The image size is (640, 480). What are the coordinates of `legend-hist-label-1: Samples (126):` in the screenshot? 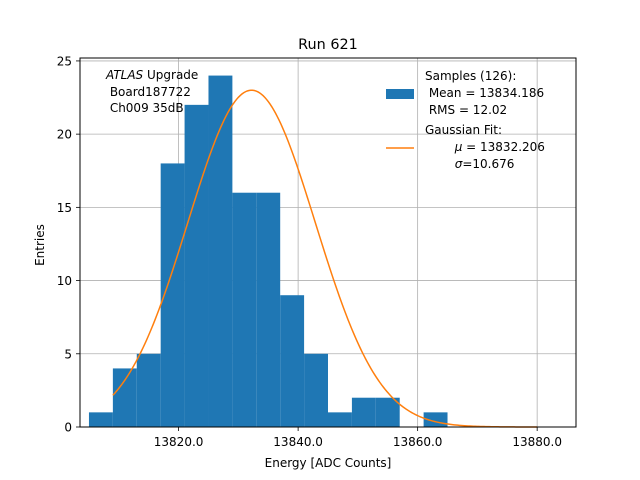 It's located at (470, 76).